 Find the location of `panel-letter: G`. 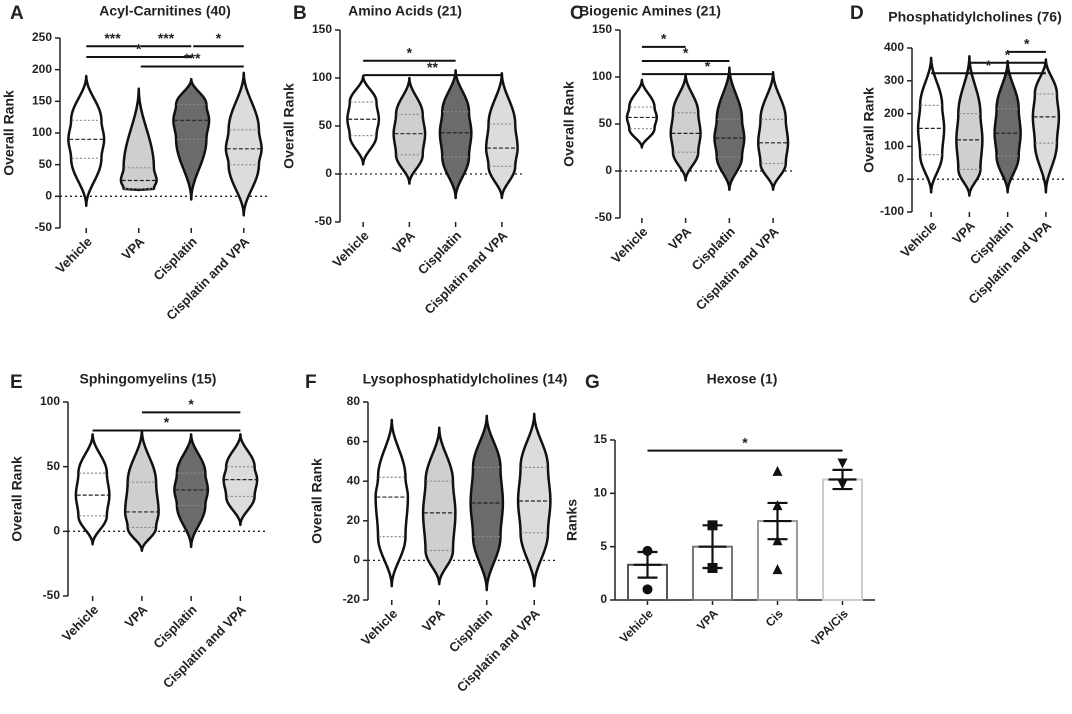

panel-letter: G is located at coordinates (592, 382).